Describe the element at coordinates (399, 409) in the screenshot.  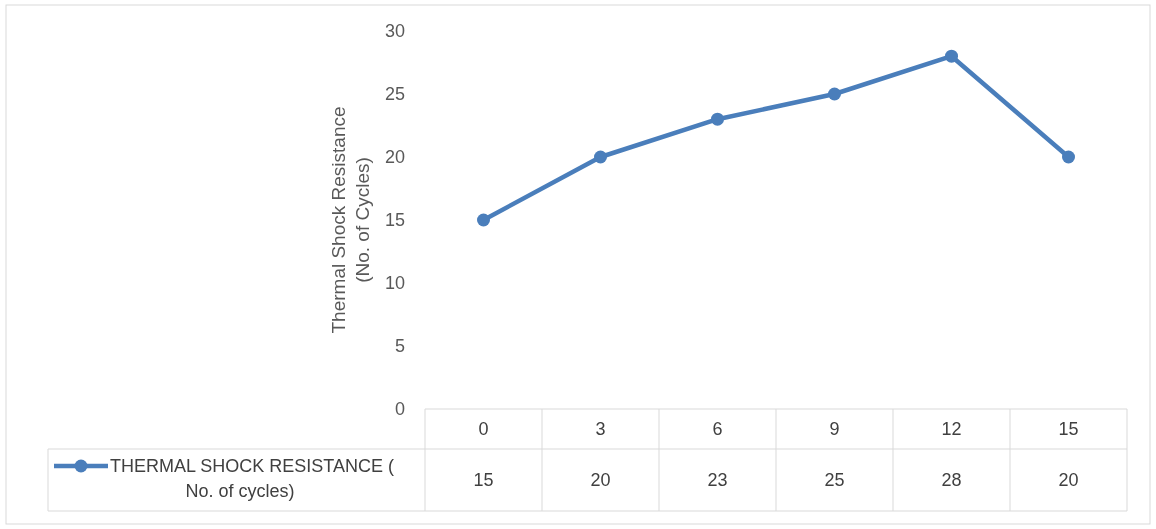
I see `y-tick-label: 0` at that location.